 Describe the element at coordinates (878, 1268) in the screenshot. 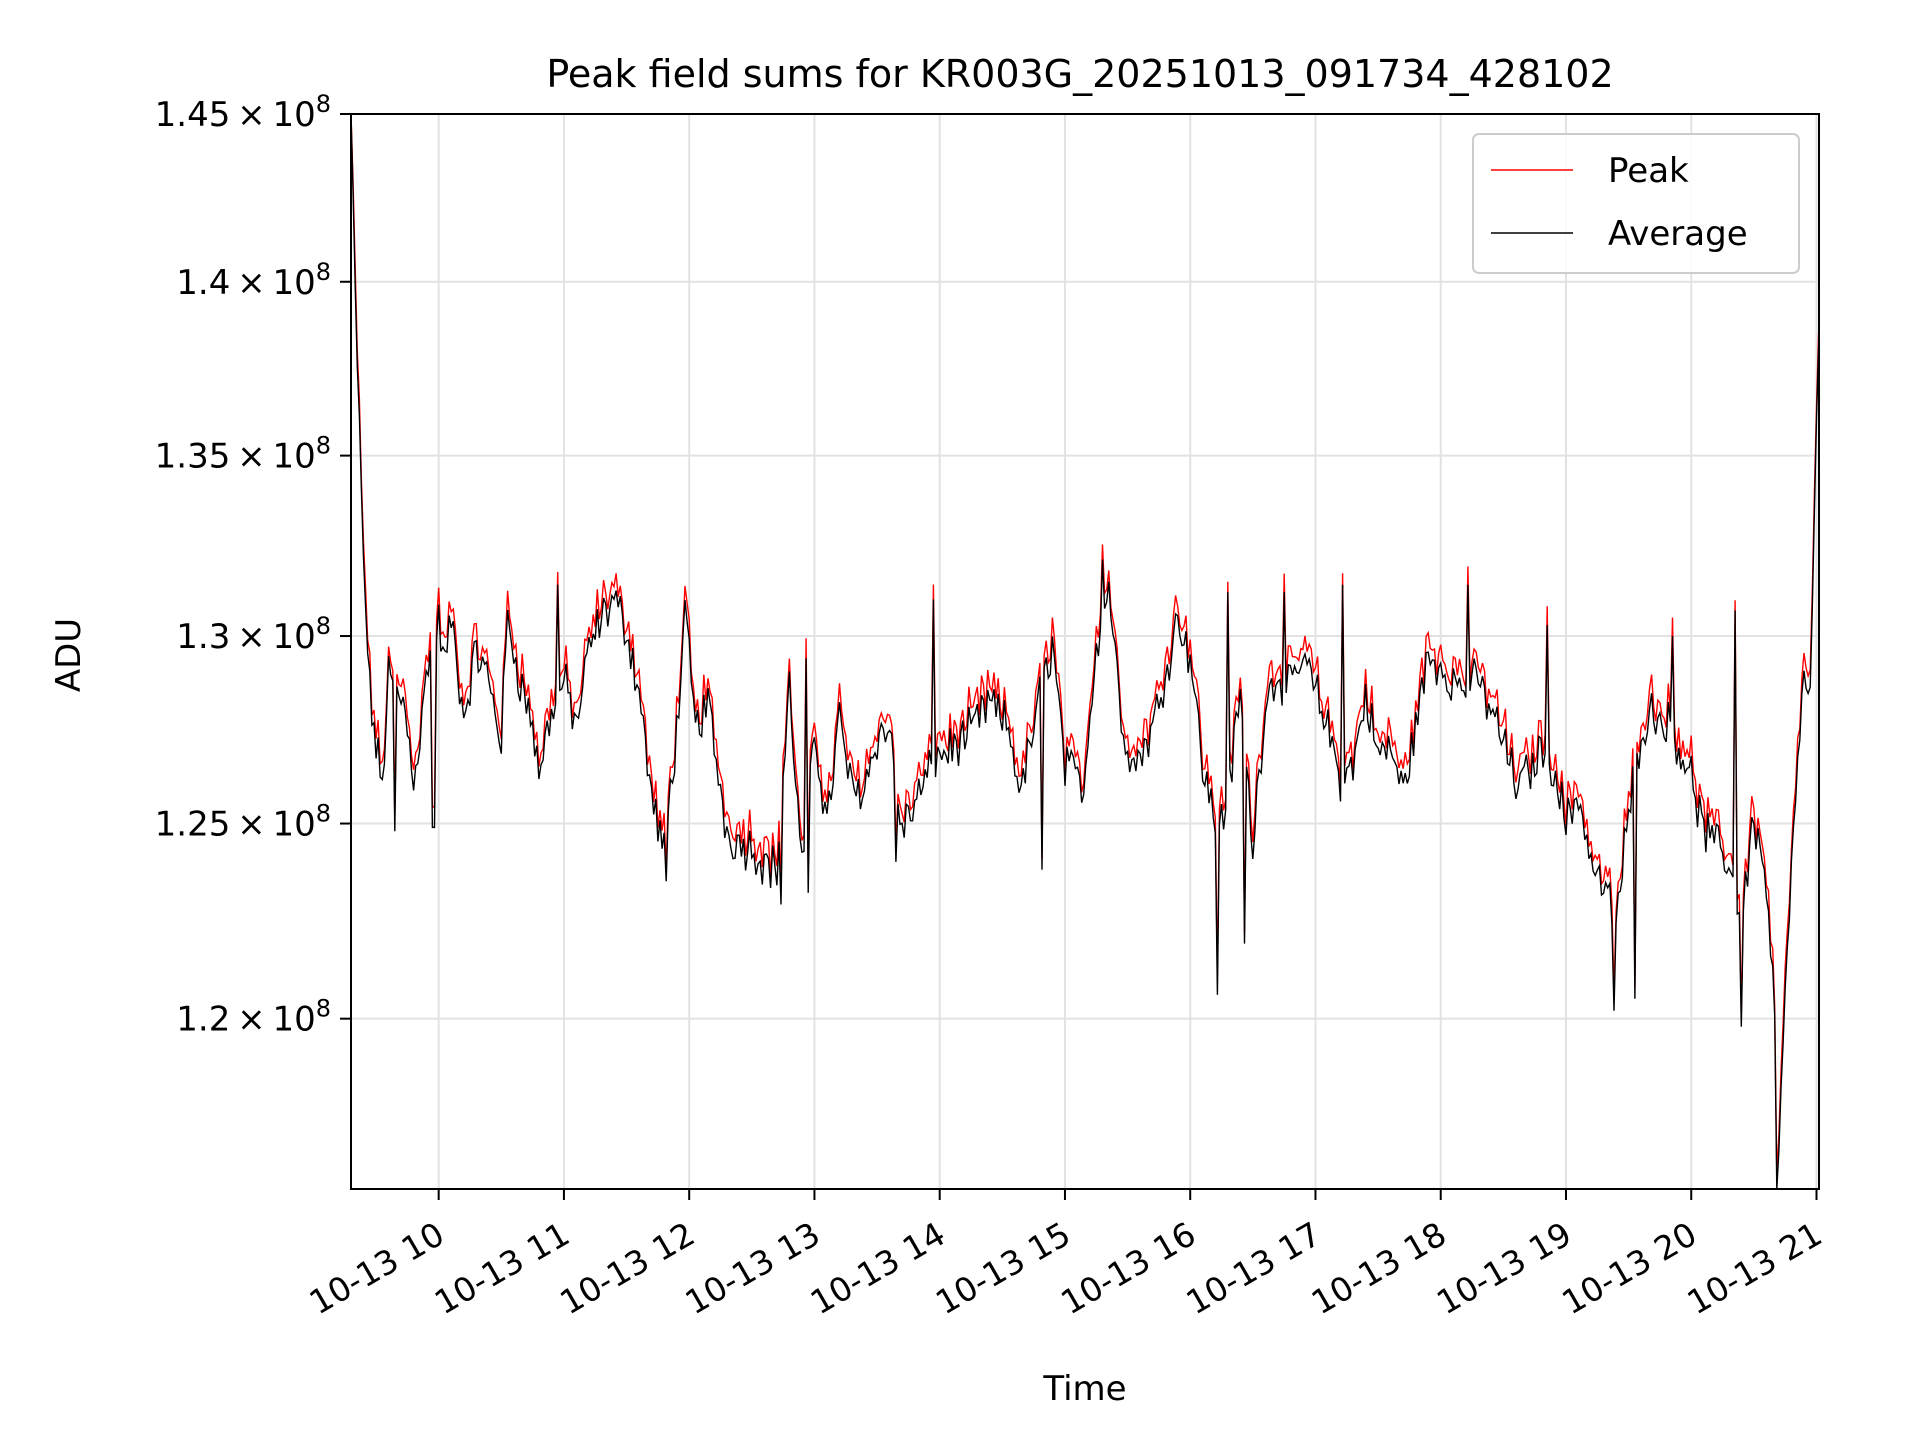

I see `x-tick-label: 10-13 14` at that location.